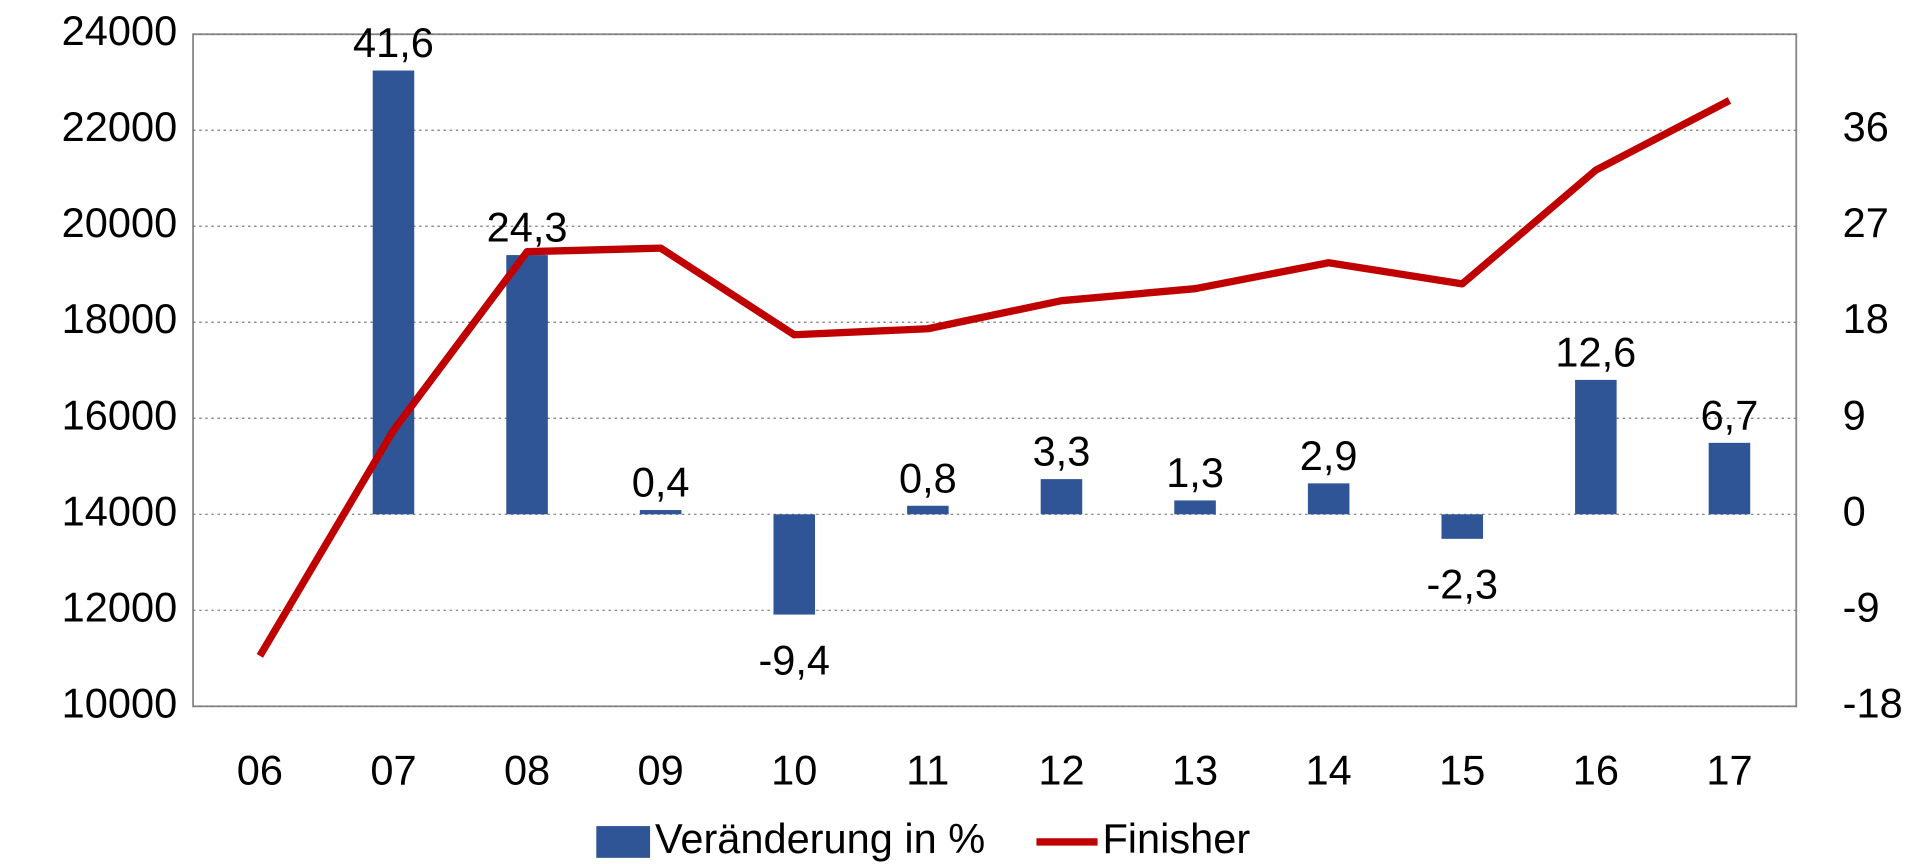  Describe the element at coordinates (1729, 770) in the screenshot. I see `x-tick-label: 17` at that location.